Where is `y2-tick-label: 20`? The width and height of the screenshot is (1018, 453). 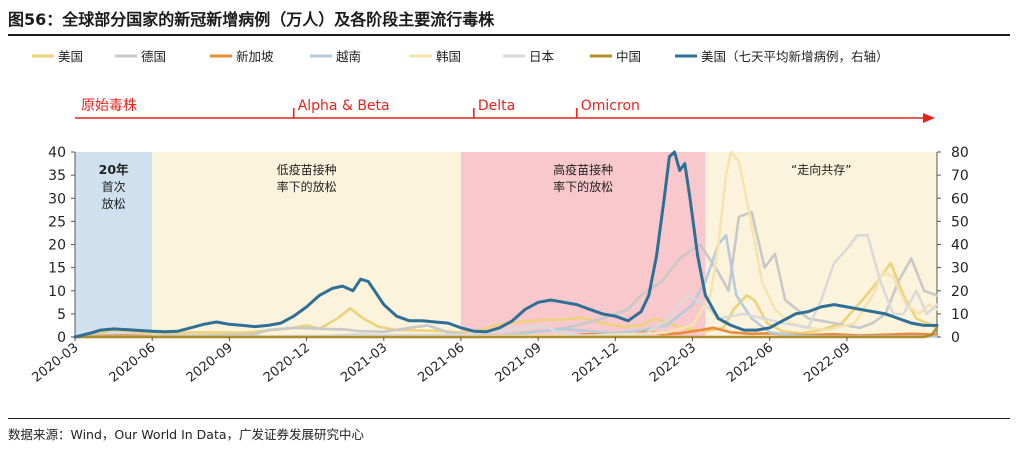 y2-tick-label: 20 is located at coordinates (960, 292).